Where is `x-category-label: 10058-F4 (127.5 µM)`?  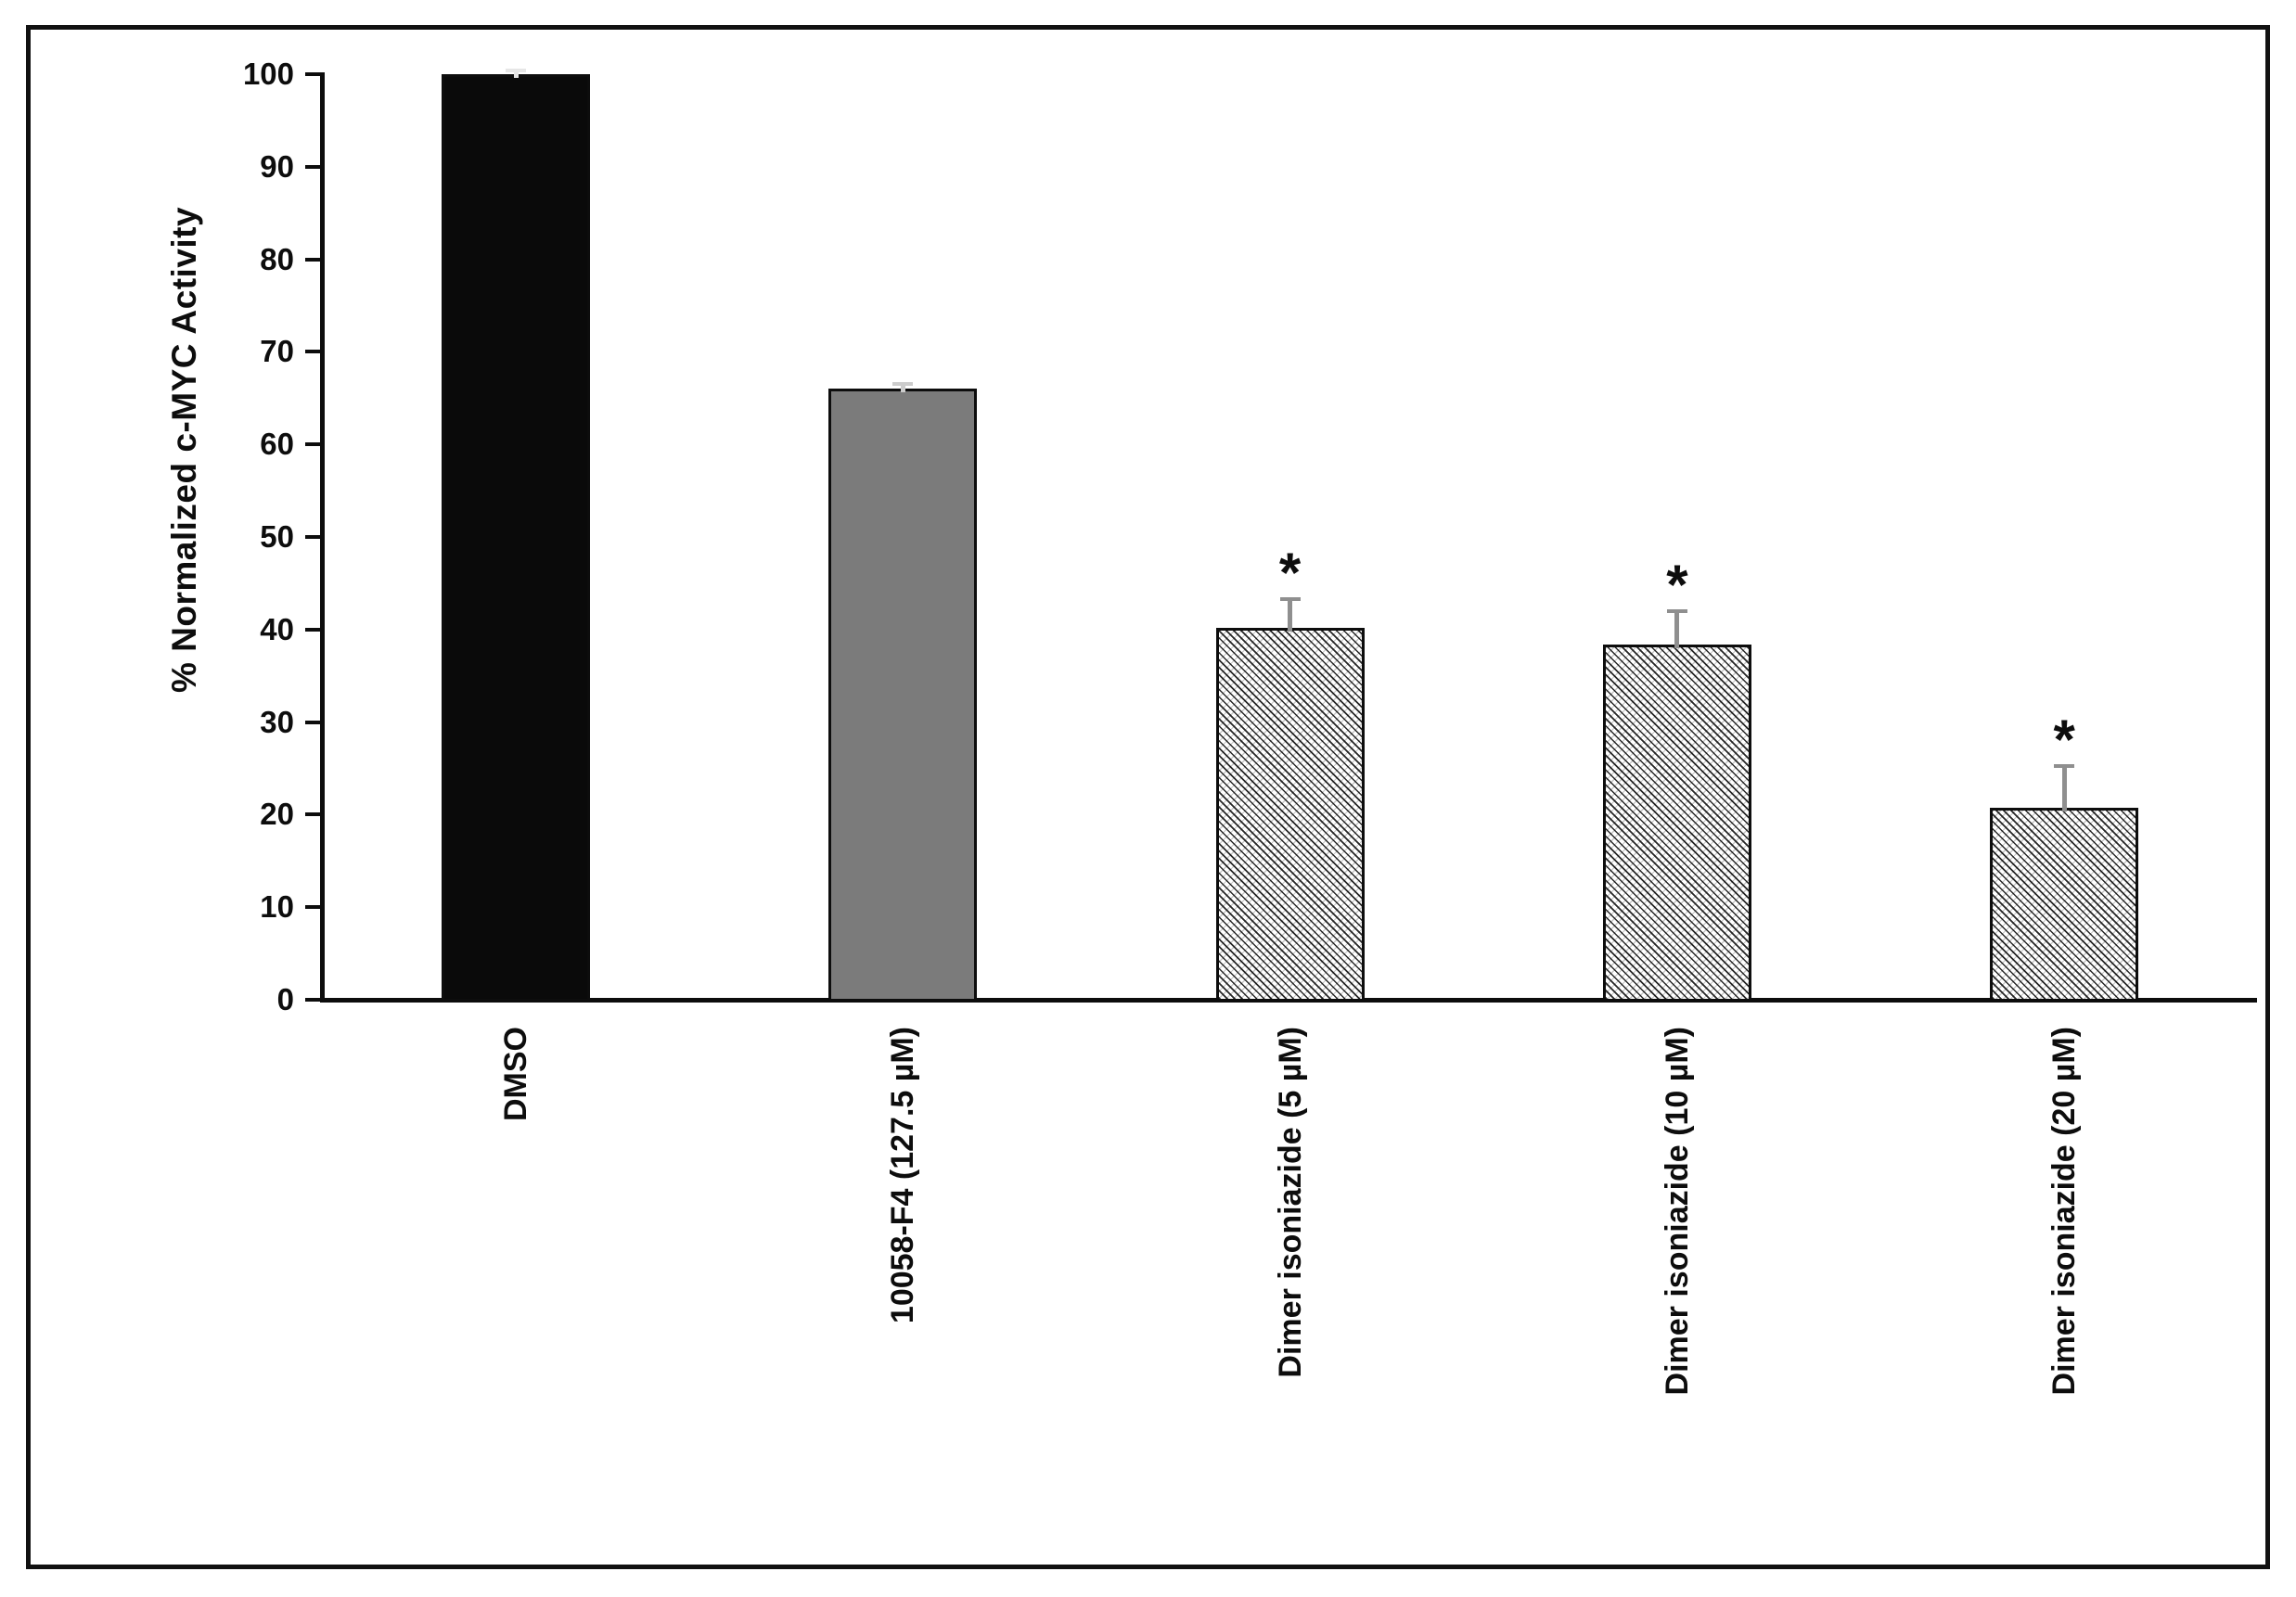
x-category-label: 10058-F4 (127.5 µM) is located at coordinates (903, 1175).